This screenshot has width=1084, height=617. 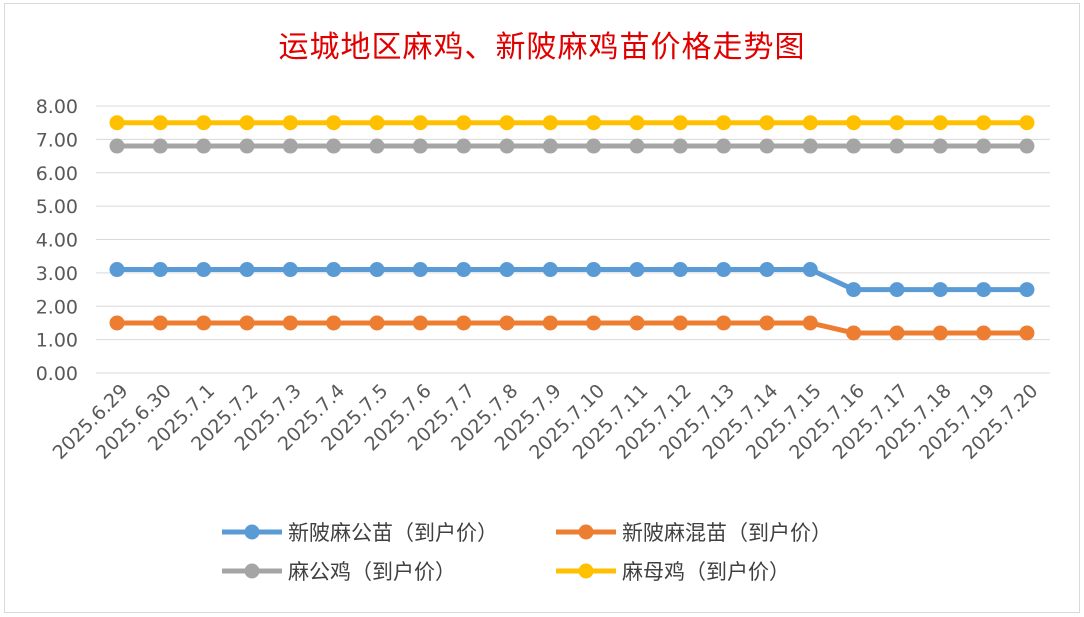 What do you see at coordinates (694, 533) in the screenshot?
I see `legend-item: 新陂麻混苗（到户价）` at bounding box center [694, 533].